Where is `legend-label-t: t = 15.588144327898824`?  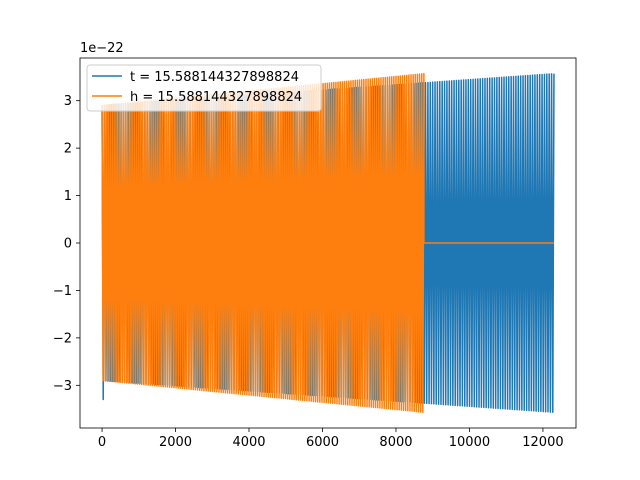
legend-label-t: t = 15.588144327898824 is located at coordinates (214, 77).